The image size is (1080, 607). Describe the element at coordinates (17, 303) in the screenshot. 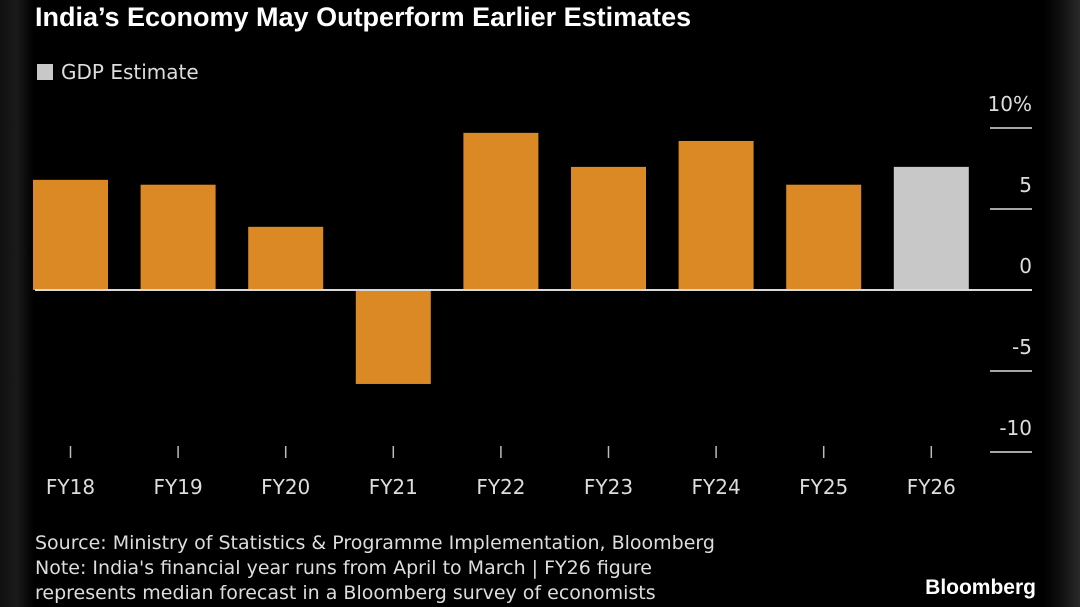

I see `left-blur-edge` at that location.